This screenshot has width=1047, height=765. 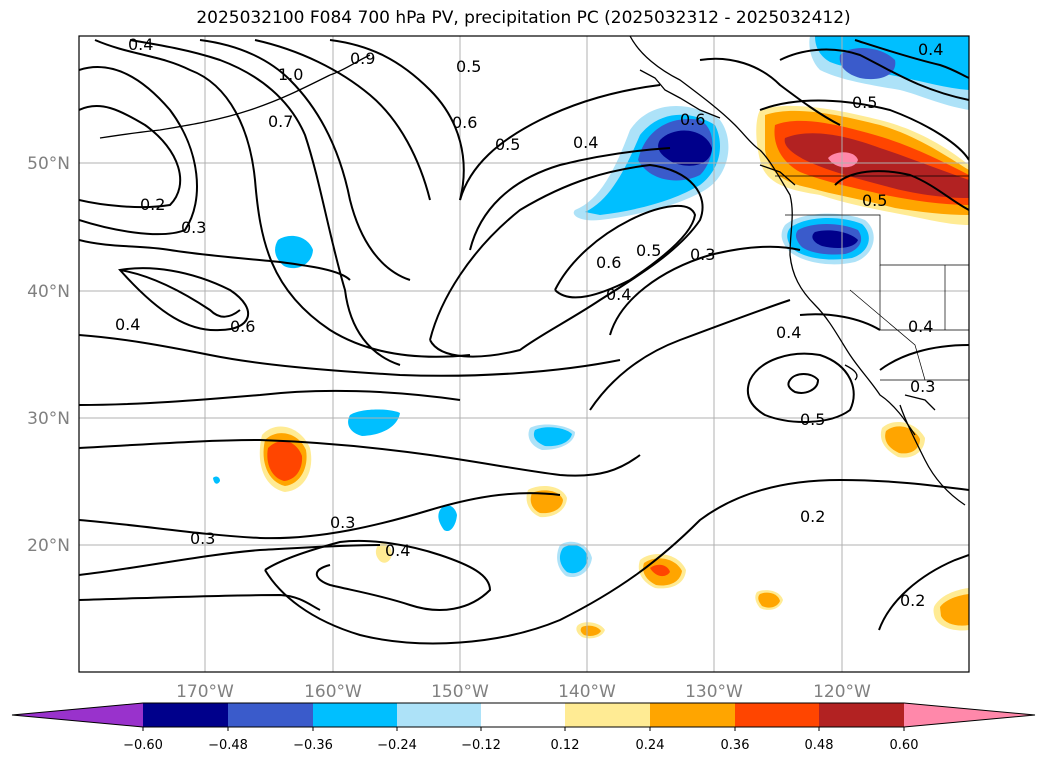 What do you see at coordinates (280, 121) in the screenshot?
I see `contour-label: 0.7` at bounding box center [280, 121].